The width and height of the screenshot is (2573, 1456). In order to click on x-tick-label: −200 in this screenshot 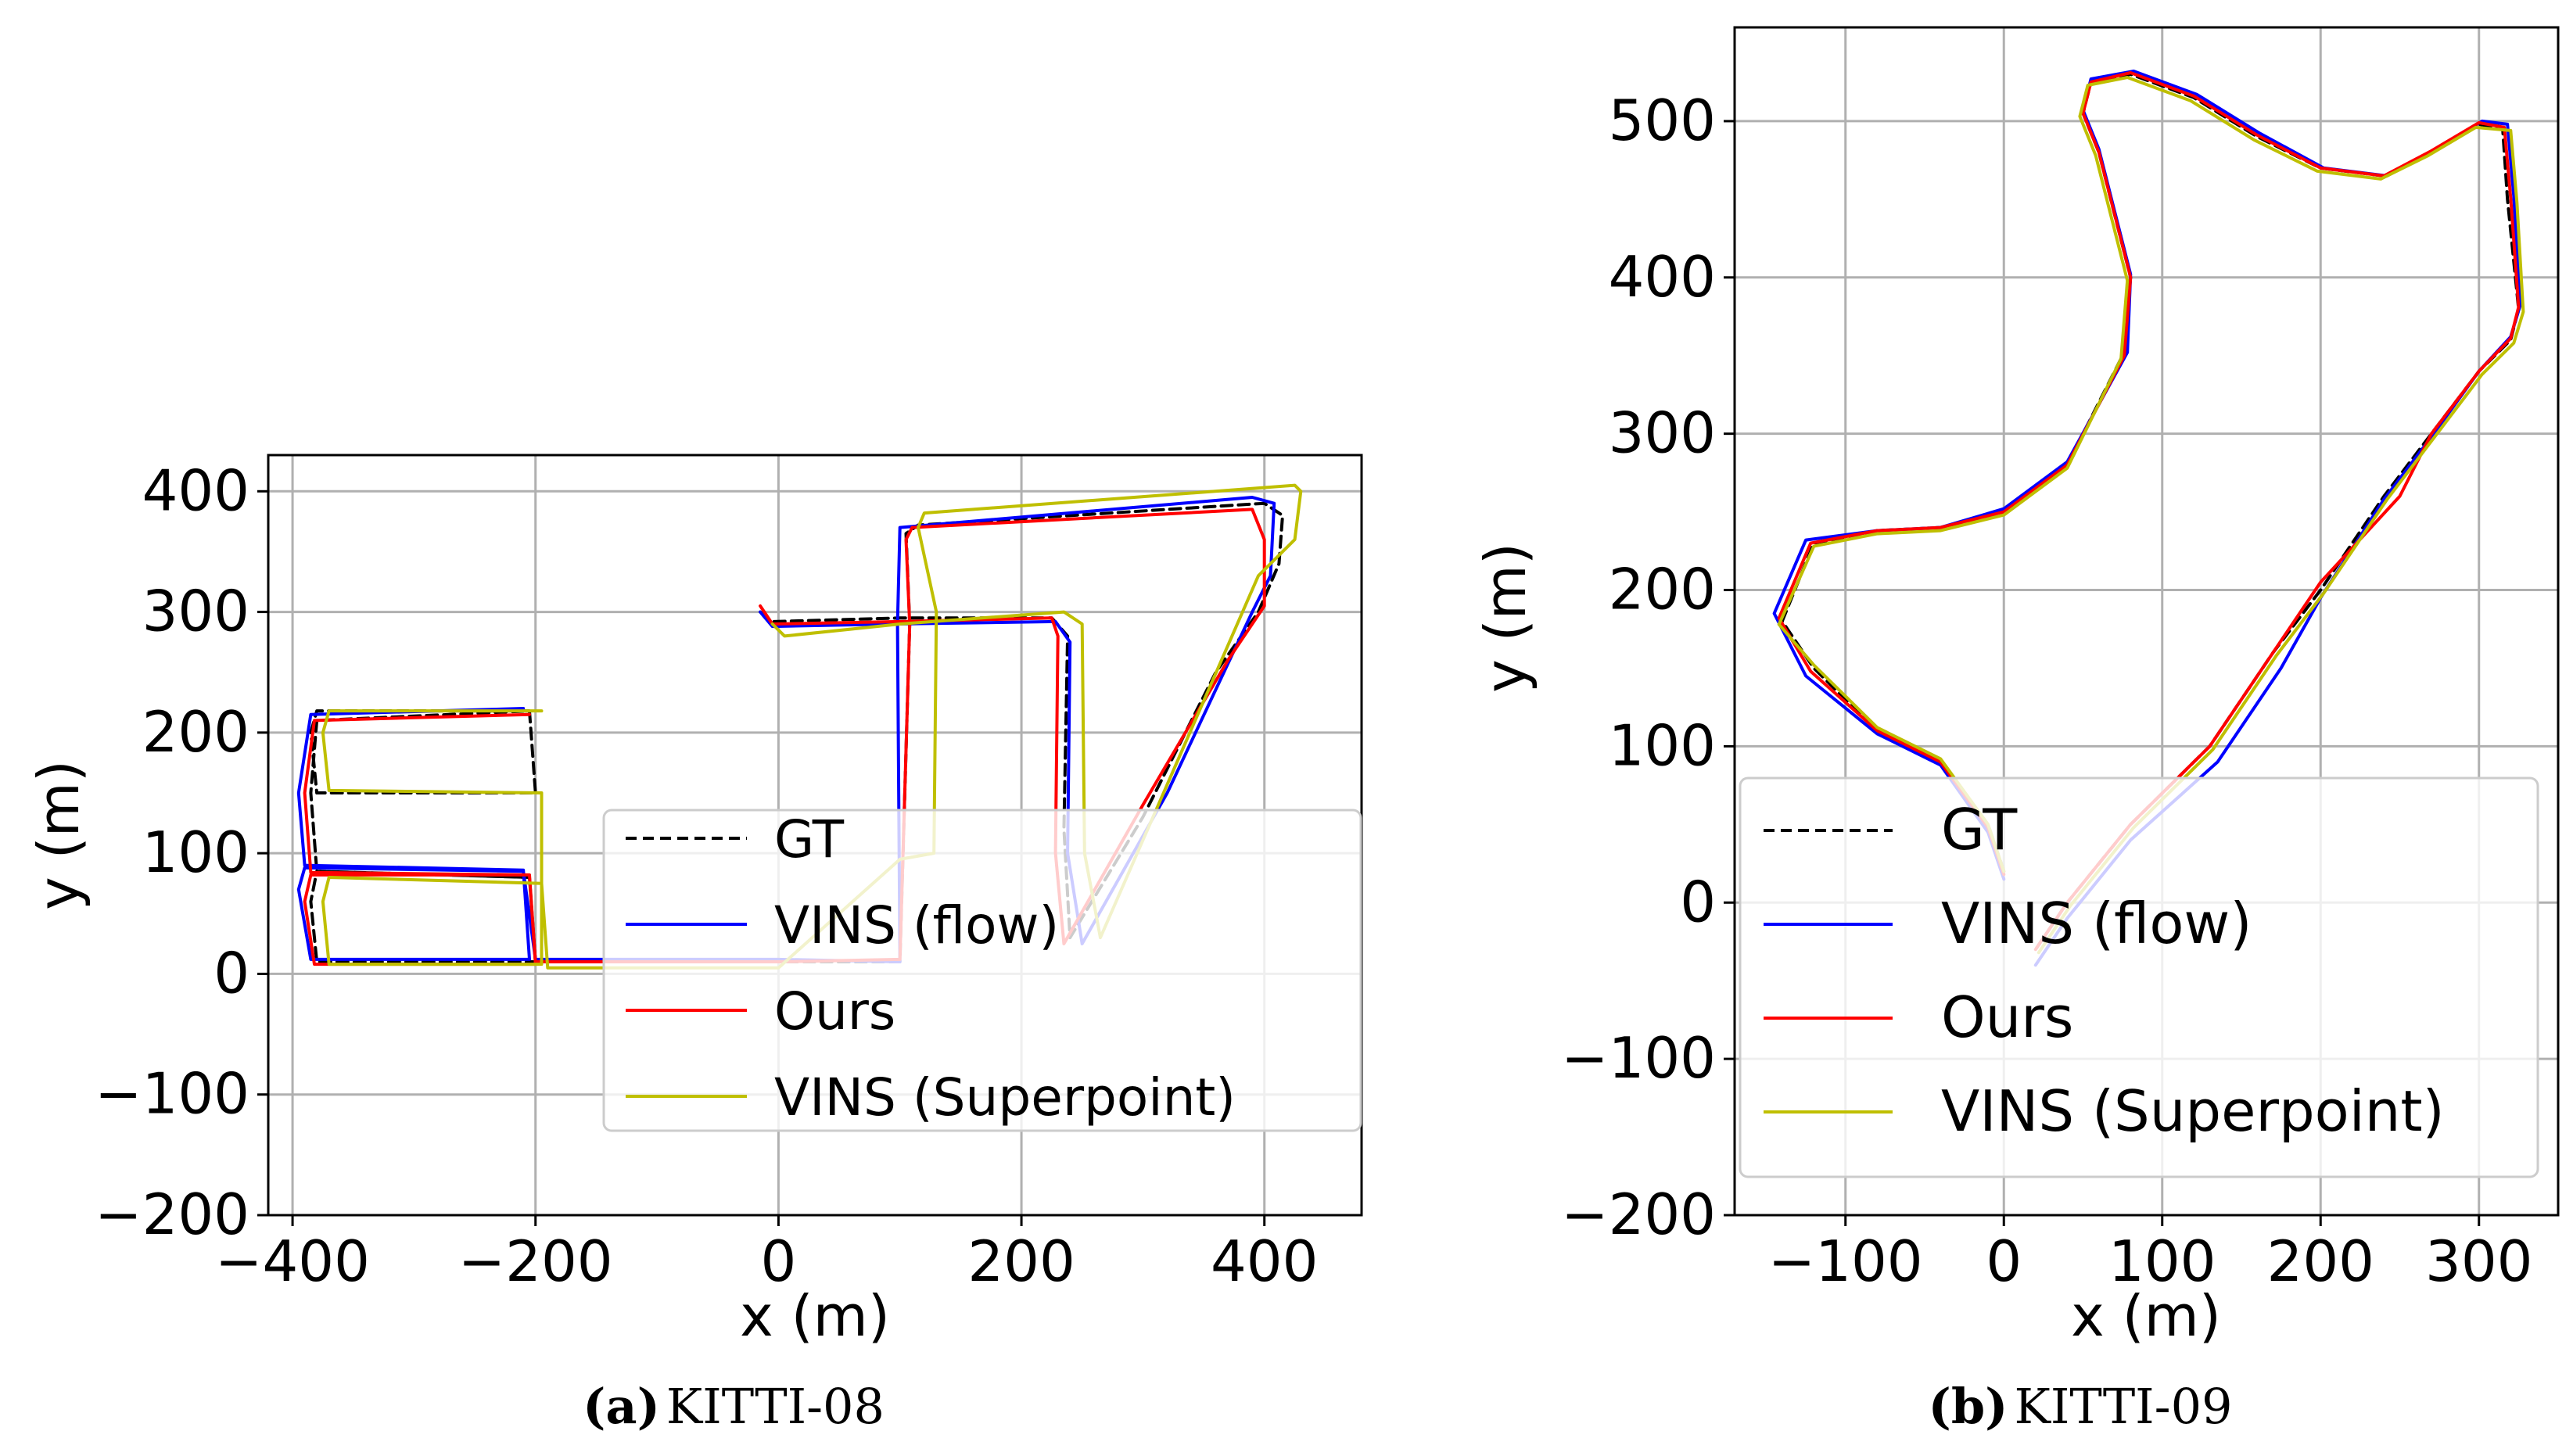, I will do `click(535, 1261)`.